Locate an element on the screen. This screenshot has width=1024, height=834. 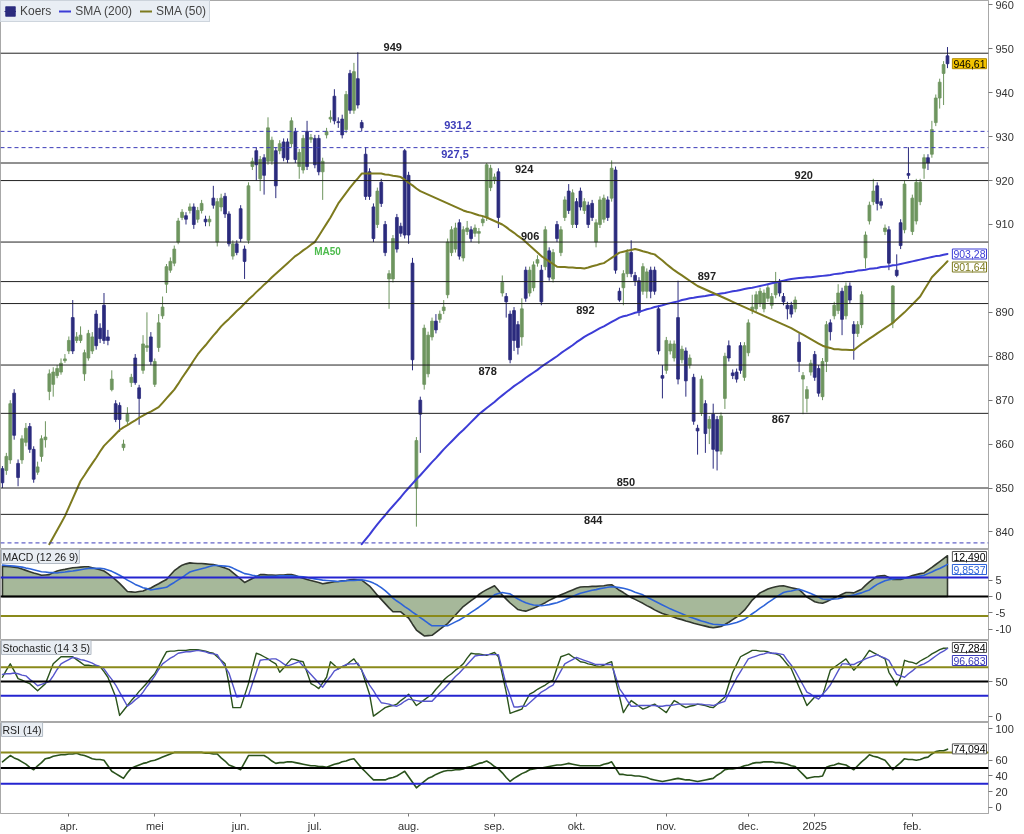
chart-title: Stochastic (14 3 5) is located at coordinates (46, 647).